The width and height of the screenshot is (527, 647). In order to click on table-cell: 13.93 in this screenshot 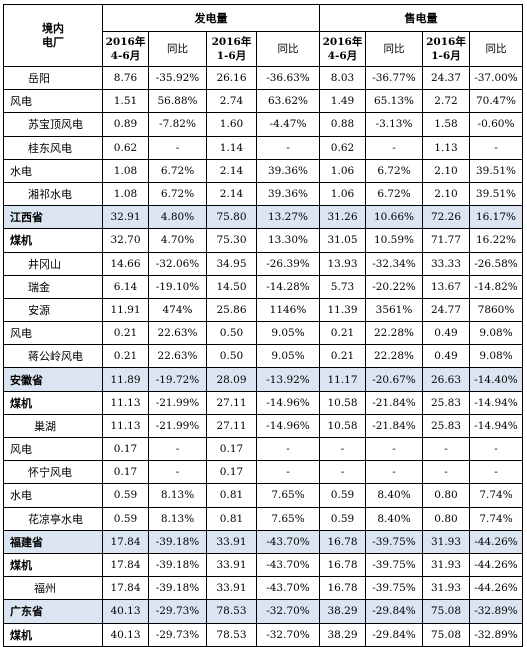, I will do `click(342, 263)`.